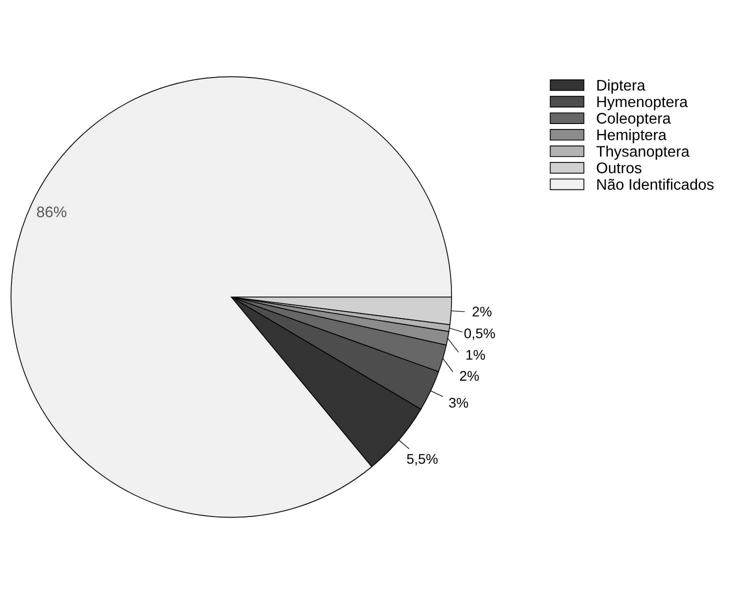 This screenshot has height=594, width=747. Describe the element at coordinates (51, 212) in the screenshot. I see `data-label: 86%` at that location.